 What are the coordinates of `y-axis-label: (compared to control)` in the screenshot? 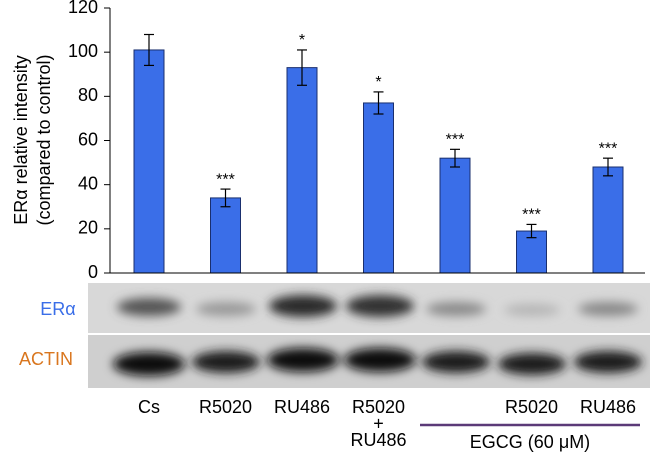 It's located at (44, 139).